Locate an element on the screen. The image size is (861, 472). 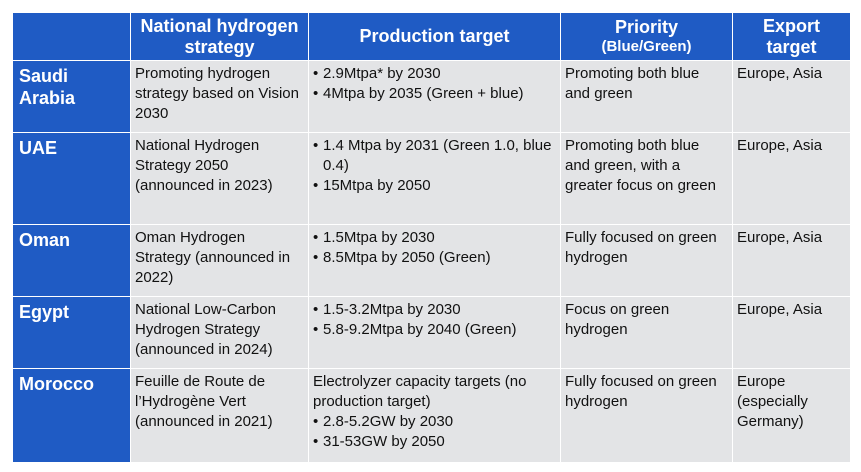
header-strategy: National hydrogen strategy is located at coordinates (219, 36).